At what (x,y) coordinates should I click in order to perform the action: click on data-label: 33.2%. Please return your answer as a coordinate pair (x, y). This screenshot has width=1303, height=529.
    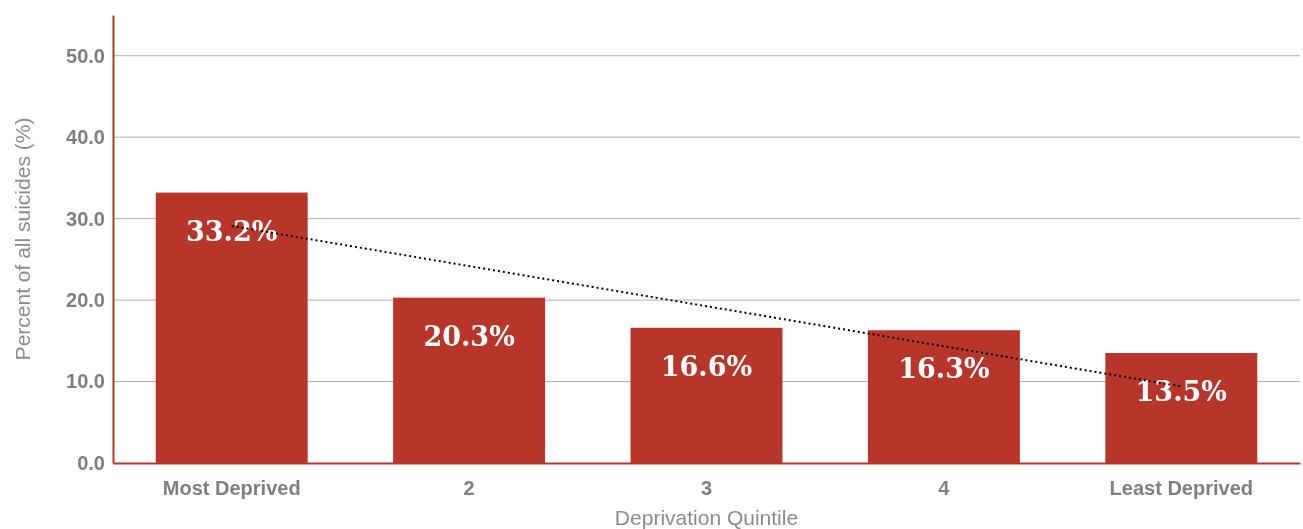
    Looking at the image, I should click on (231, 231).